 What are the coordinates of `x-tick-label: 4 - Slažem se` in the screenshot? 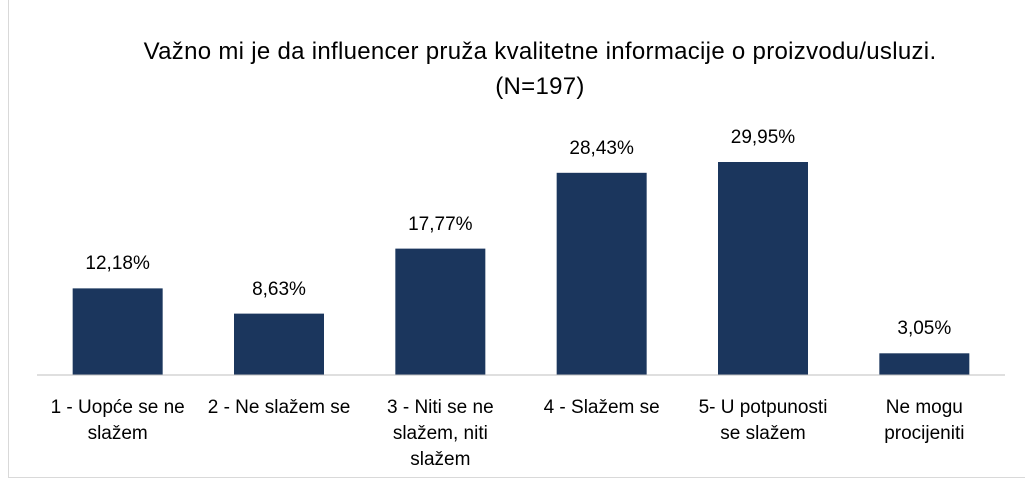 It's located at (601, 407).